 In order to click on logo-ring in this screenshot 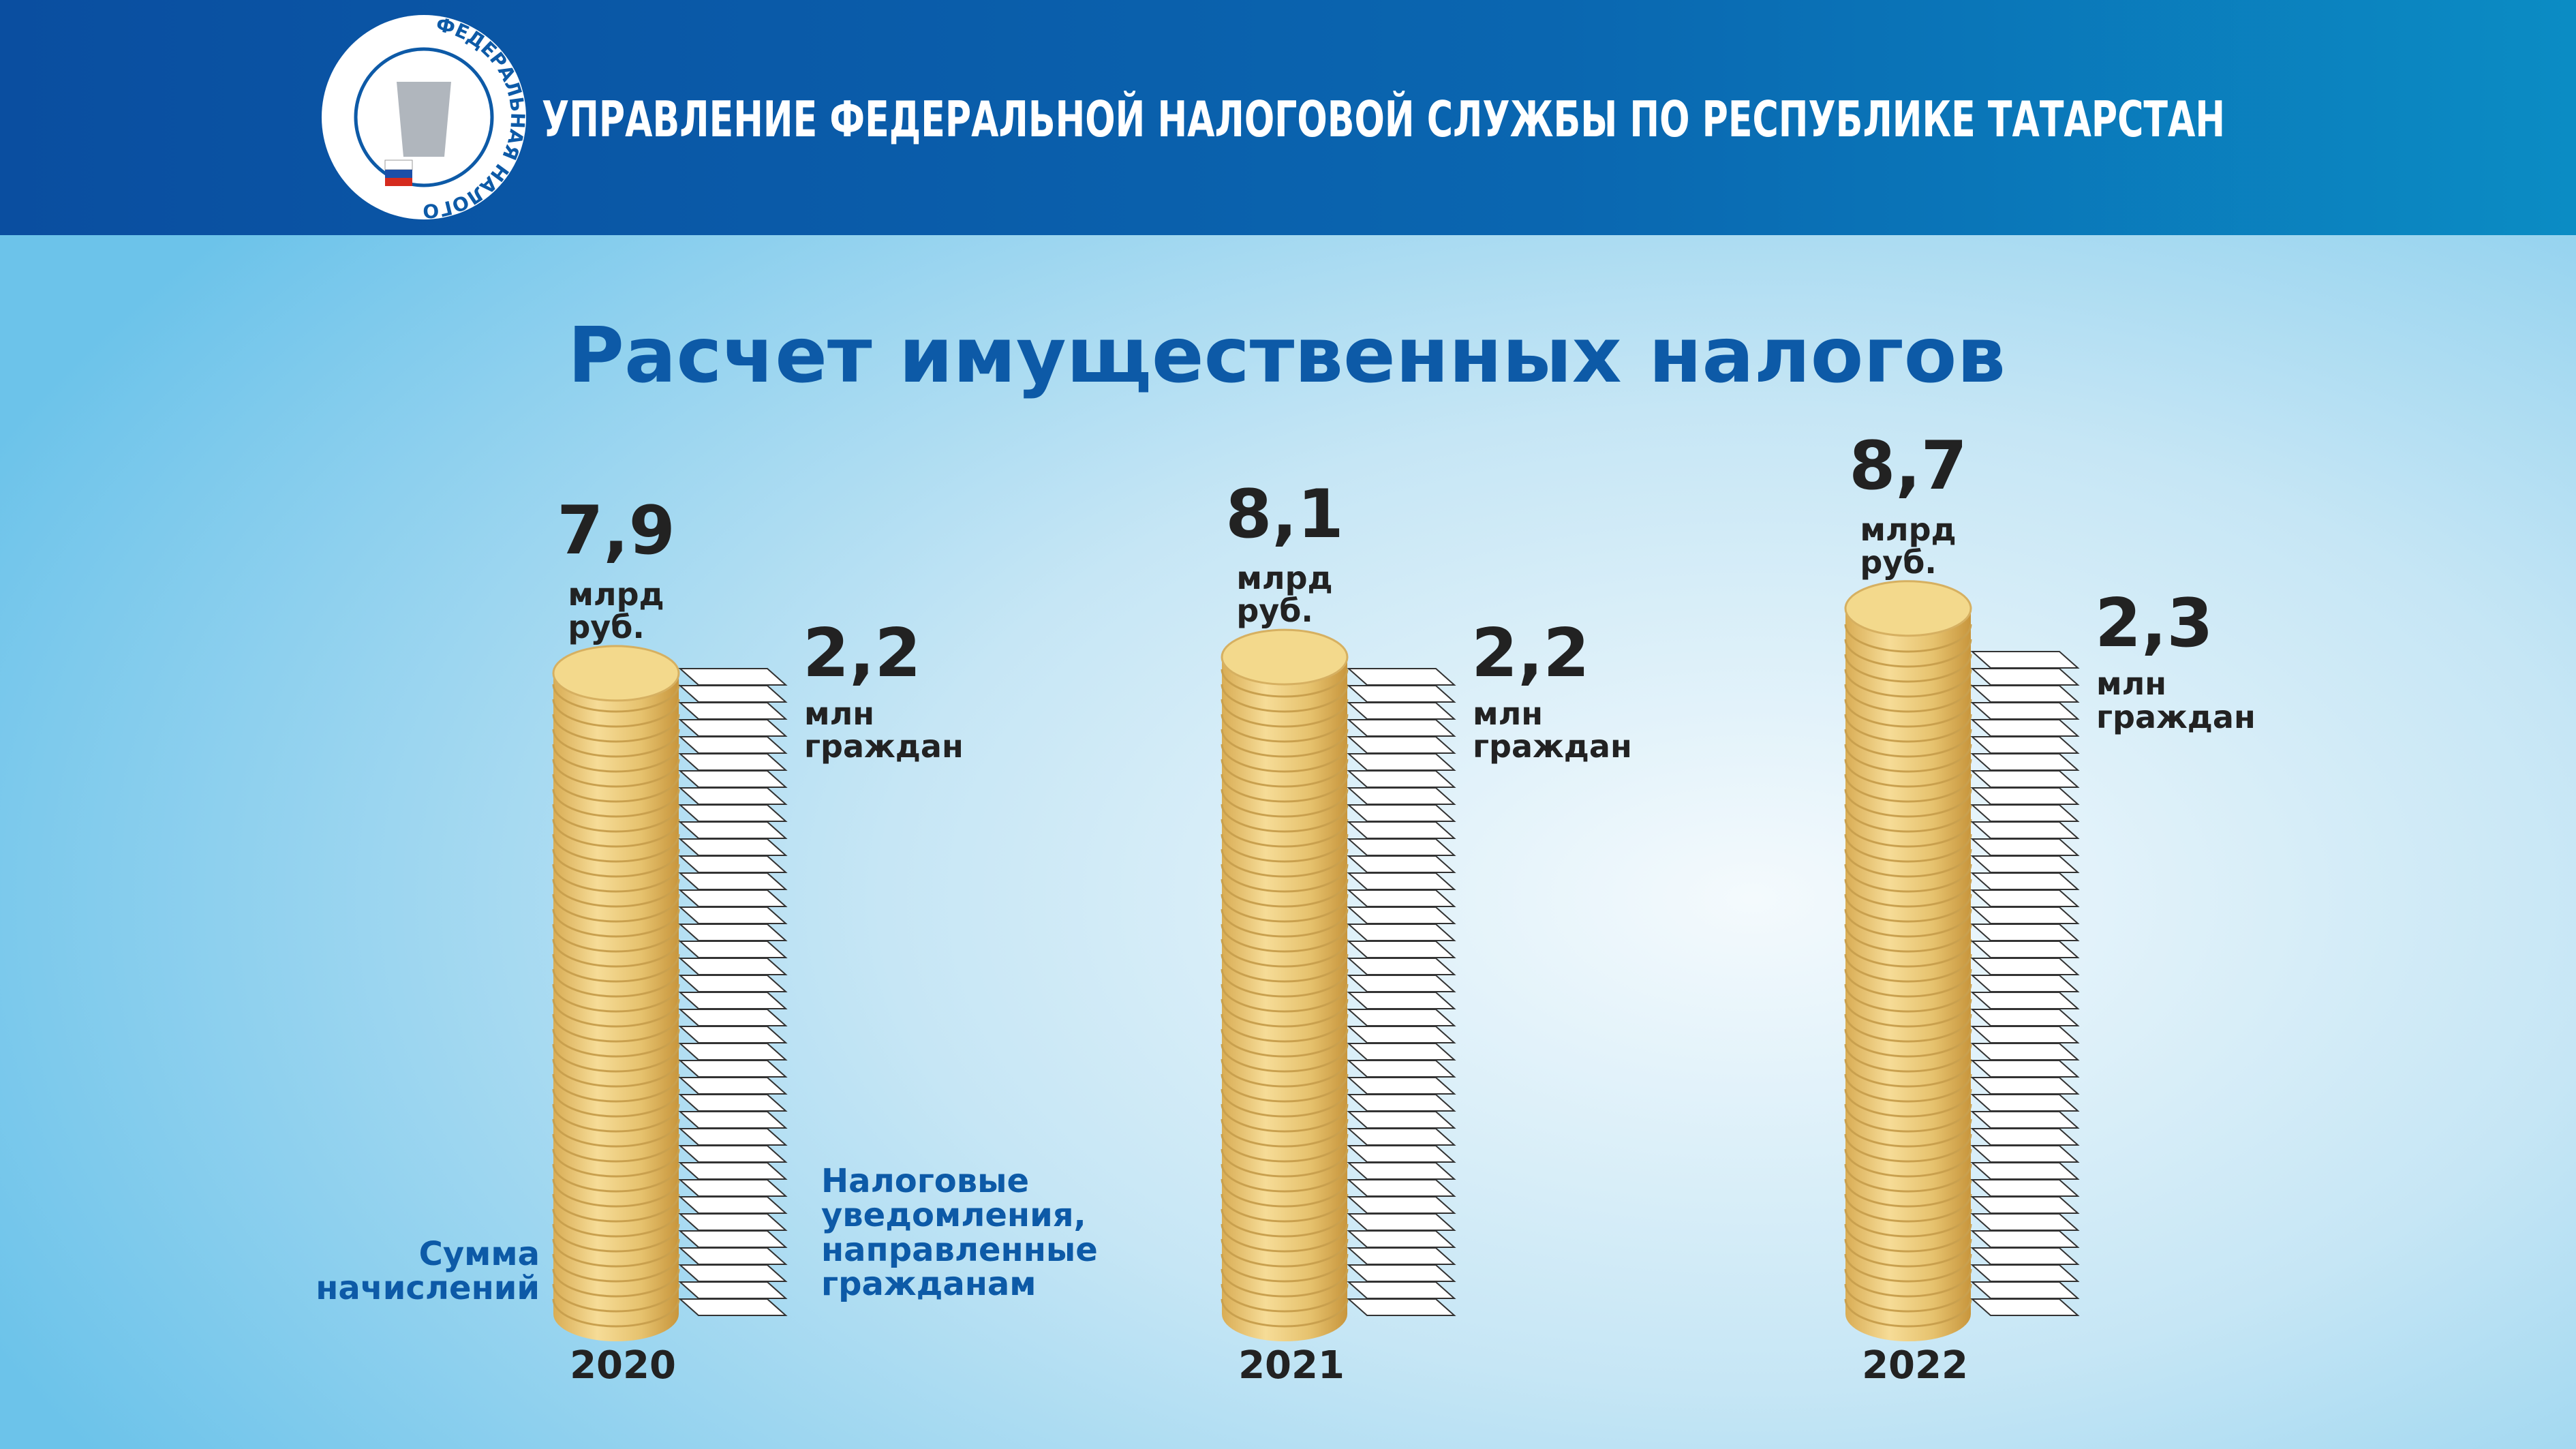, I will do `click(424, 117)`.